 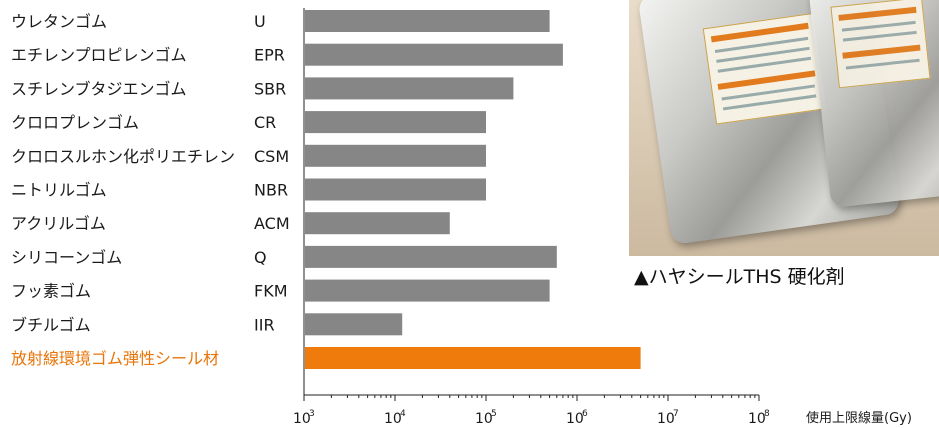 What do you see at coordinates (51, 291) in the screenshot?
I see `category-name: フッ素ゴム` at bounding box center [51, 291].